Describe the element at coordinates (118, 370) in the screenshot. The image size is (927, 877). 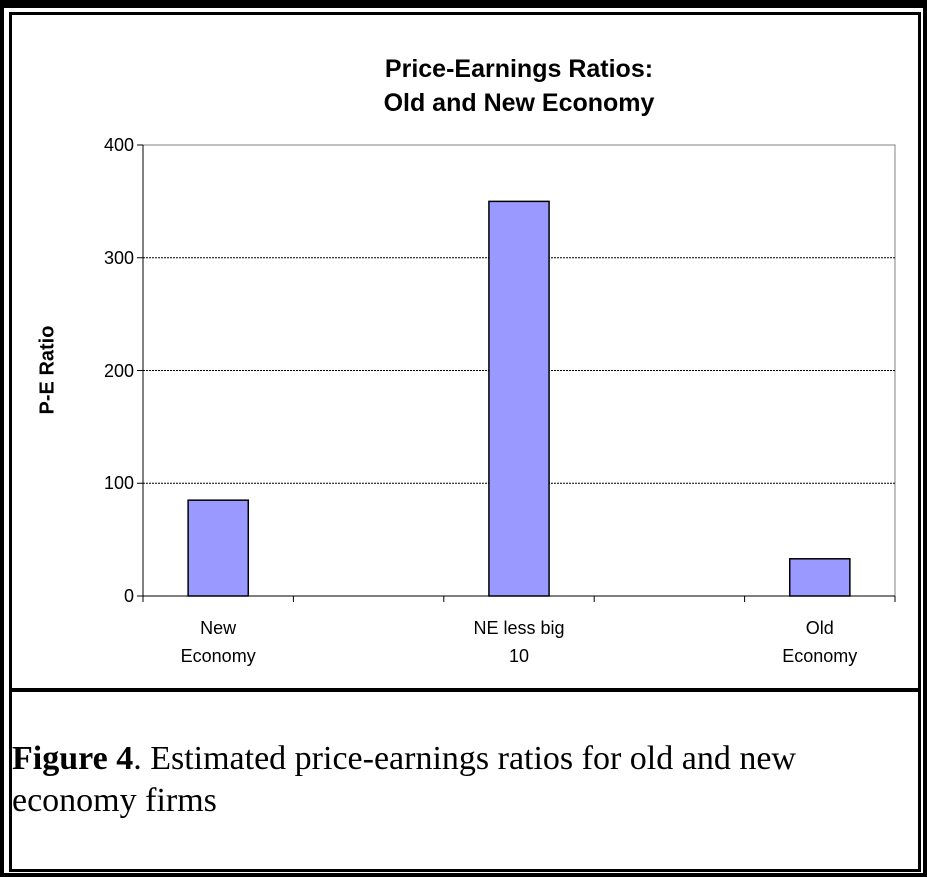
I see `y-tick-label: 200` at that location.